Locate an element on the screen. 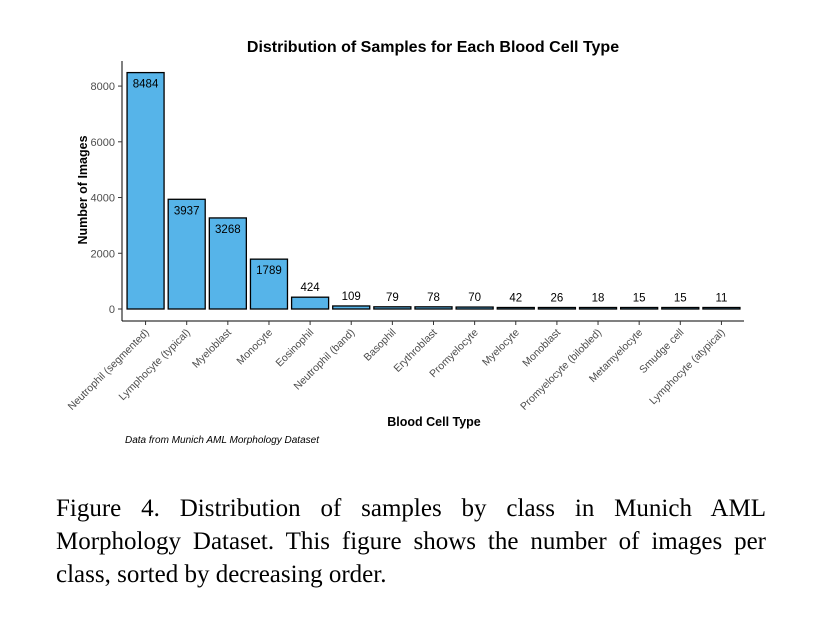 This screenshot has width=825, height=624. bar-value-label-1: 3937 is located at coordinates (187, 211).